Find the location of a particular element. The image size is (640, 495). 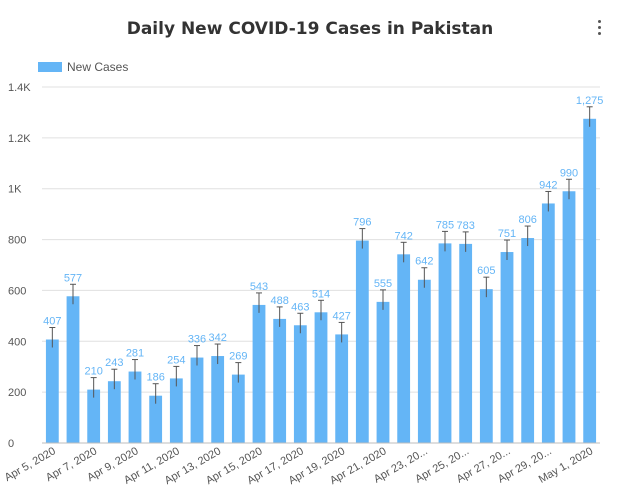

vertical-dots-icon is located at coordinates (600, 28).